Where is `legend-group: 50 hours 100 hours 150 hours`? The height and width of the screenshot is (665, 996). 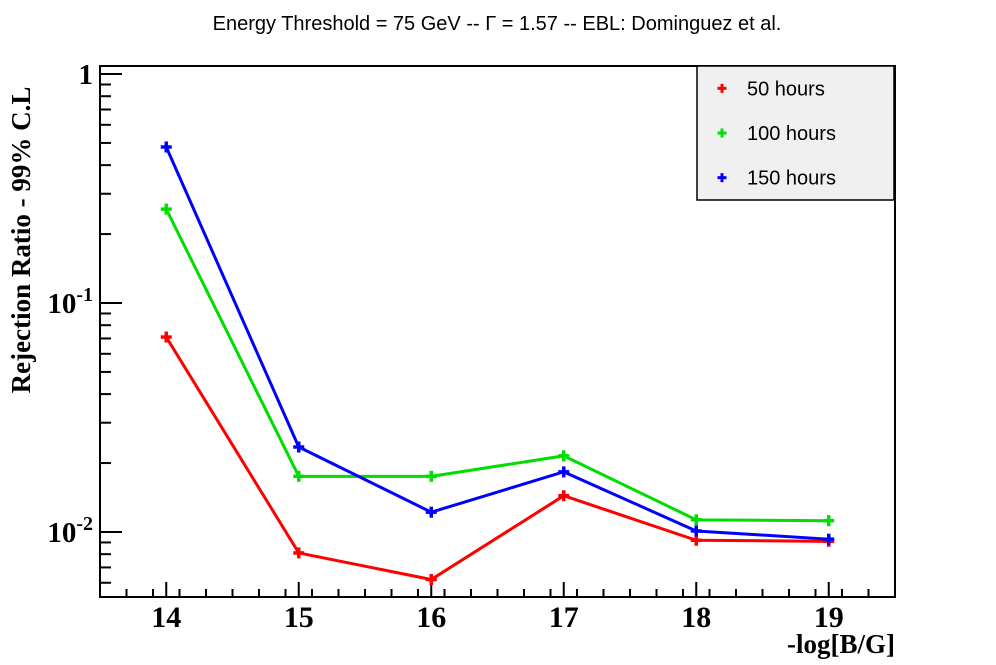 legend-group: 50 hours 100 hours 150 hours is located at coordinates (795, 133).